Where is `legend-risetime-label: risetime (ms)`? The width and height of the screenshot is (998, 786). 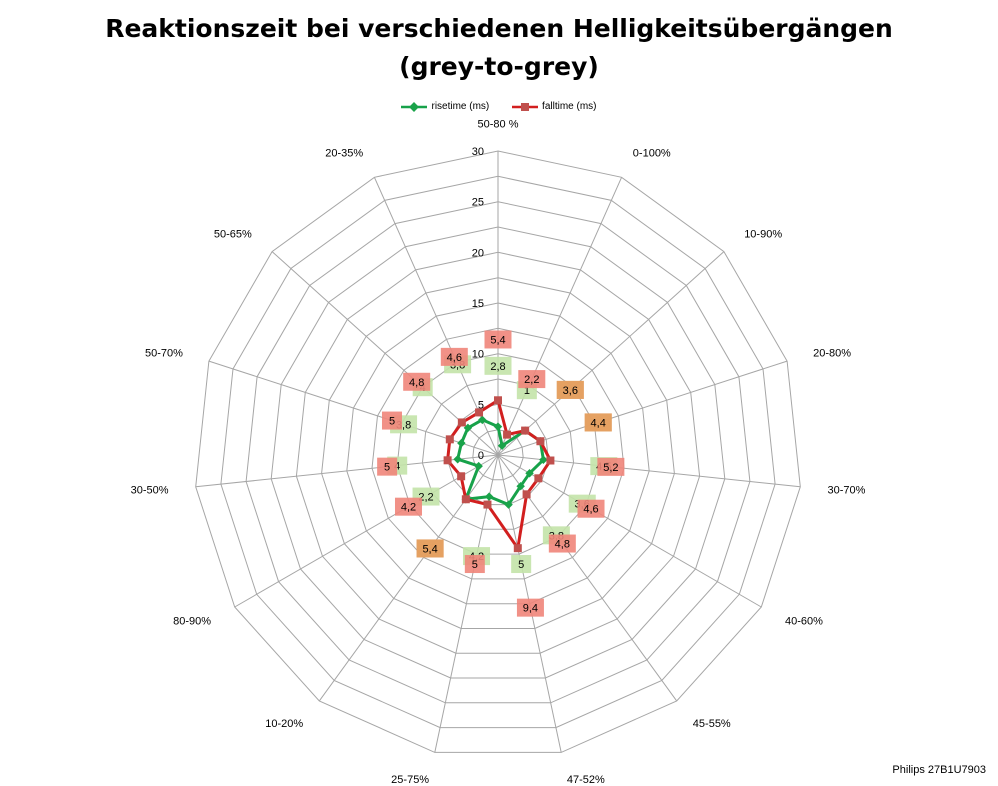
legend-risetime-label: risetime (ms) is located at coordinates (460, 106).